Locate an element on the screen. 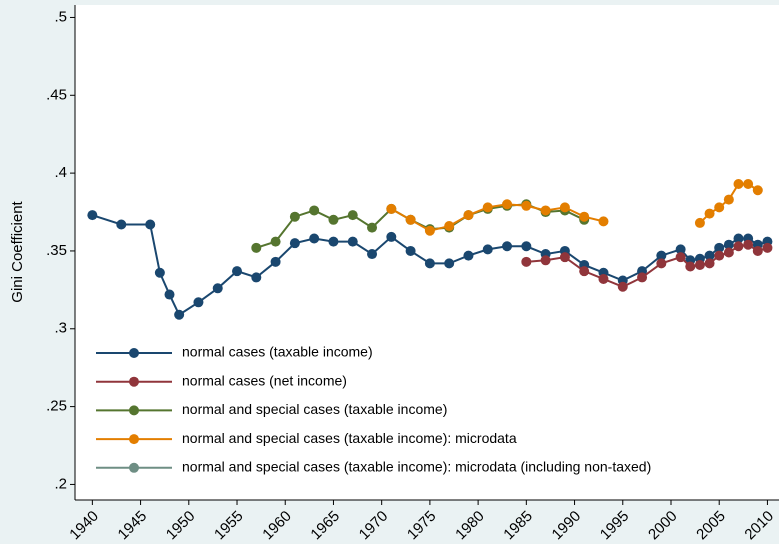 This screenshot has width=779, height=544. y-tick-label: .3 is located at coordinates (60, 328).